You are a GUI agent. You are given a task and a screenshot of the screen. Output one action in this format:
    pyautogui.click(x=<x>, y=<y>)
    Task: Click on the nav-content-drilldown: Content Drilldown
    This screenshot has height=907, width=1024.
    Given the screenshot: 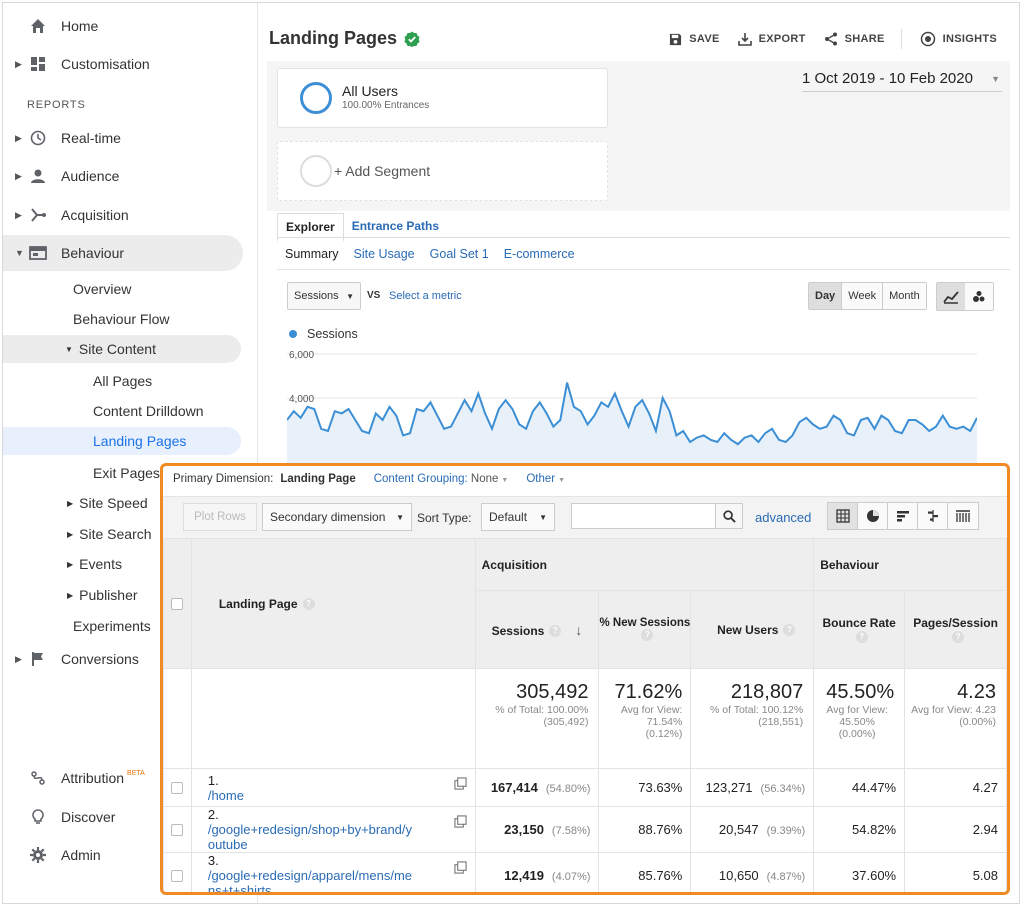 What is the action you would take?
    pyautogui.click(x=148, y=411)
    